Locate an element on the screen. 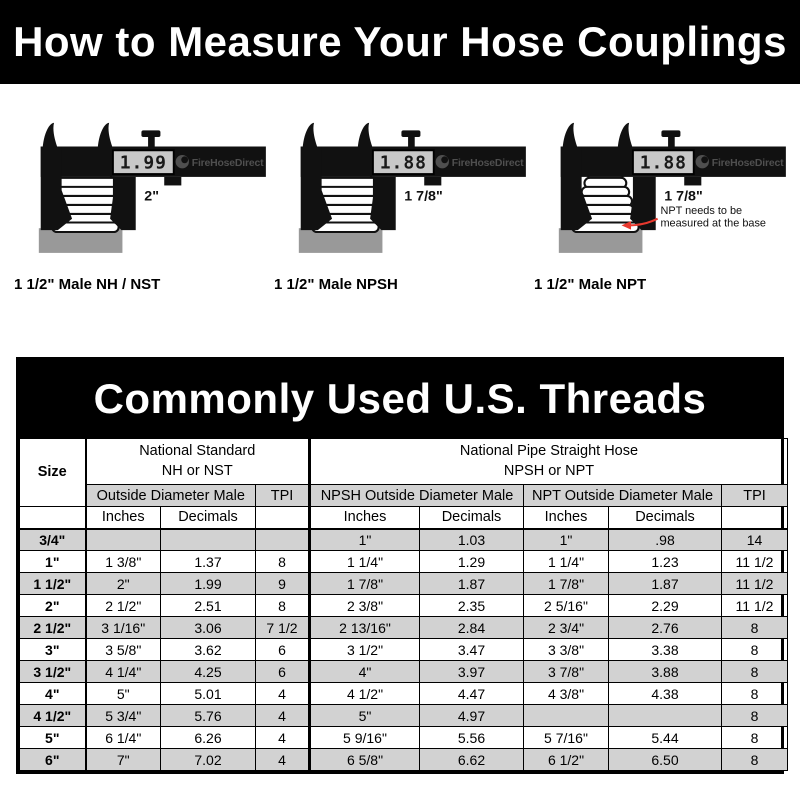 The width and height of the screenshot is (800, 800). table-cell: 1 7/8" is located at coordinates (364, 583).